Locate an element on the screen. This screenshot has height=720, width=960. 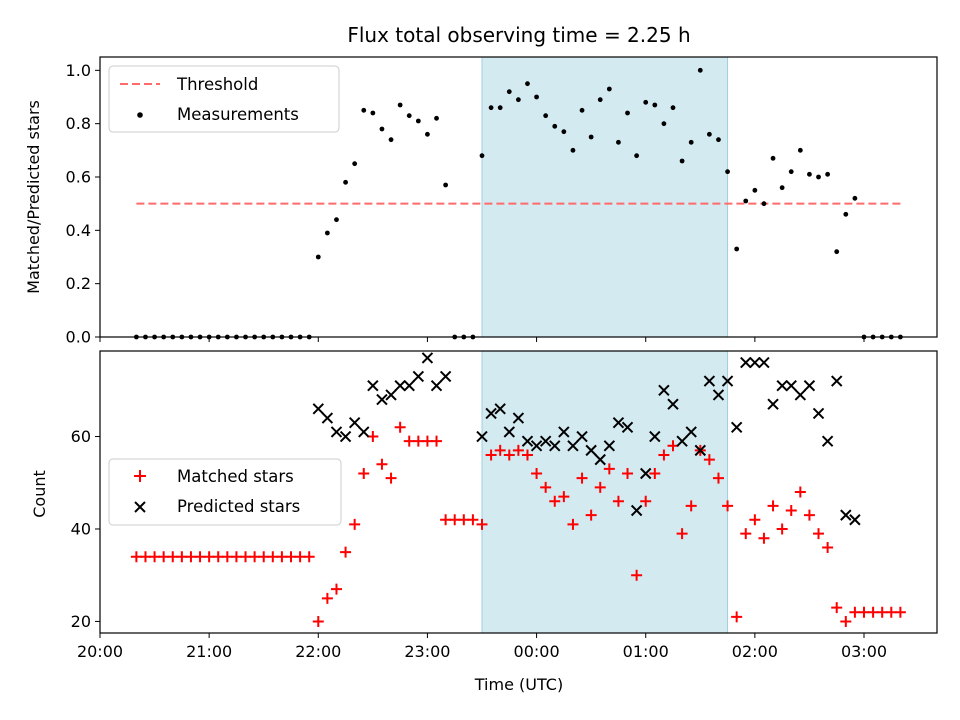
top-legend: Threshold Measurements is located at coordinates (224, 99).